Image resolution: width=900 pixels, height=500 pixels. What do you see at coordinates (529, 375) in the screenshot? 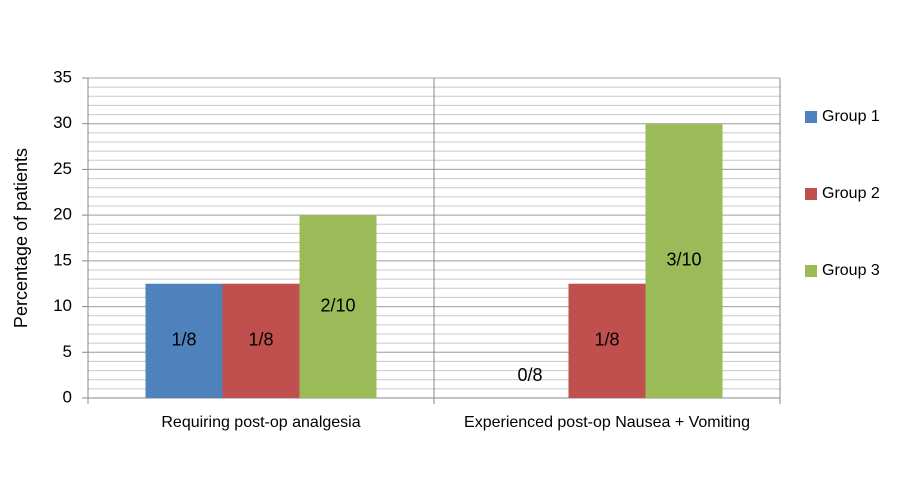
I see `value-label: 0/8` at bounding box center [529, 375].